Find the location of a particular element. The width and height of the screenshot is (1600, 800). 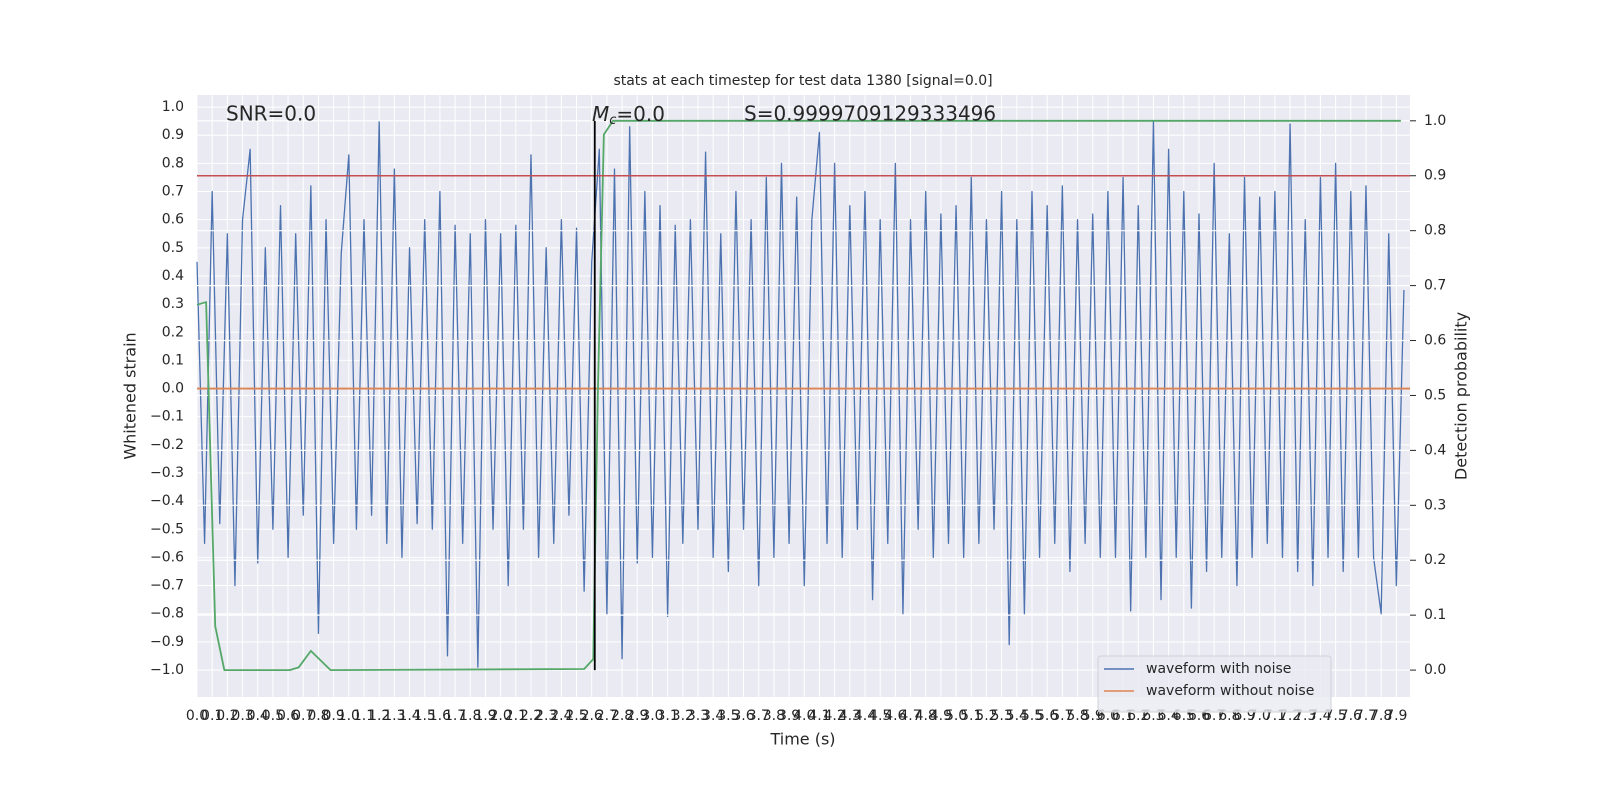

x-tick-label: 2.2 is located at coordinates (531, 716).